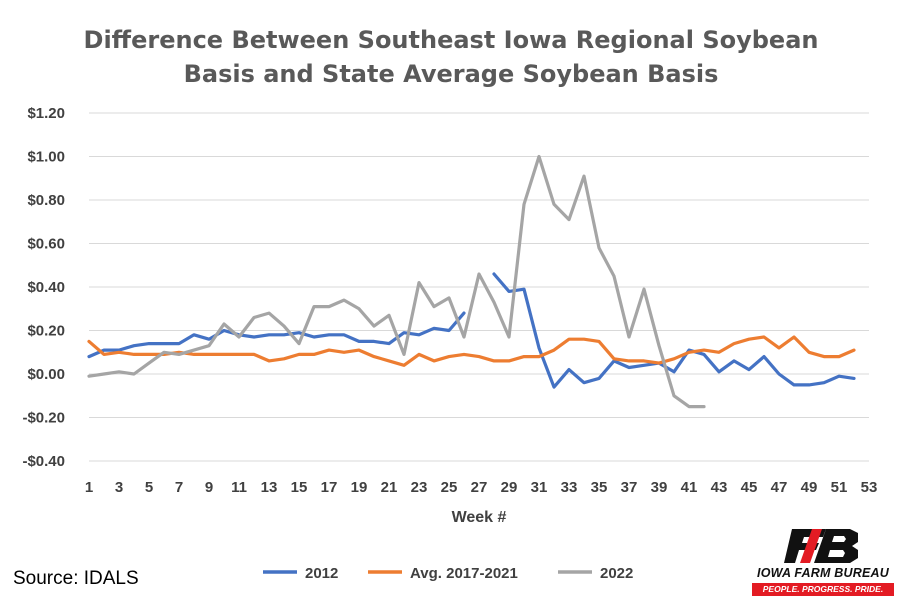 This screenshot has width=902, height=602. Describe the element at coordinates (43, 418) in the screenshot. I see `y-tick-label: -$0.20` at that location.